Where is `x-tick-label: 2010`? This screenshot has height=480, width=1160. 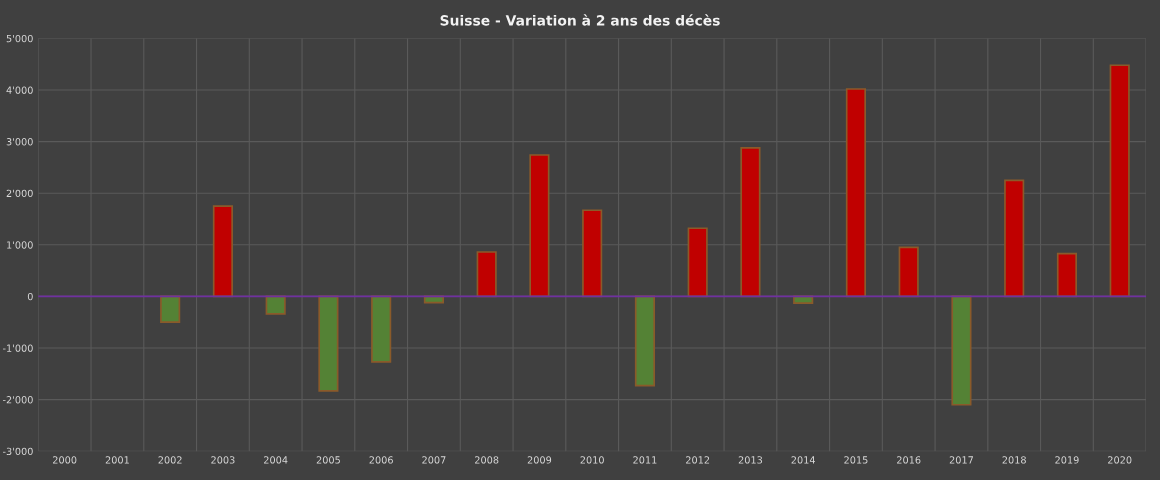 x-tick-label: 2010 is located at coordinates (592, 460).